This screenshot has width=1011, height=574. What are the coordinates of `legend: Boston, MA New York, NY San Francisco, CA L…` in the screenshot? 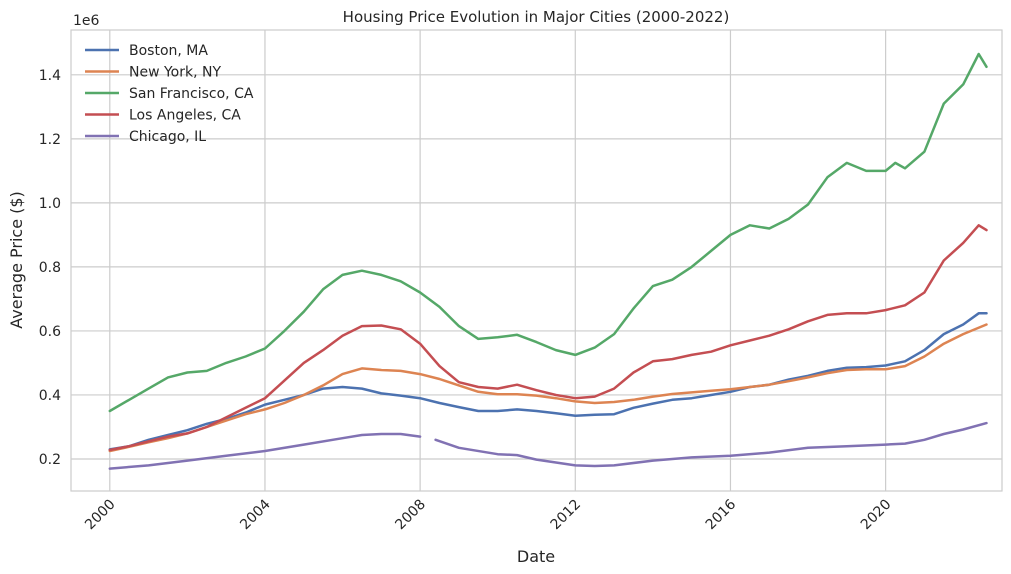 It's located at (169, 94).